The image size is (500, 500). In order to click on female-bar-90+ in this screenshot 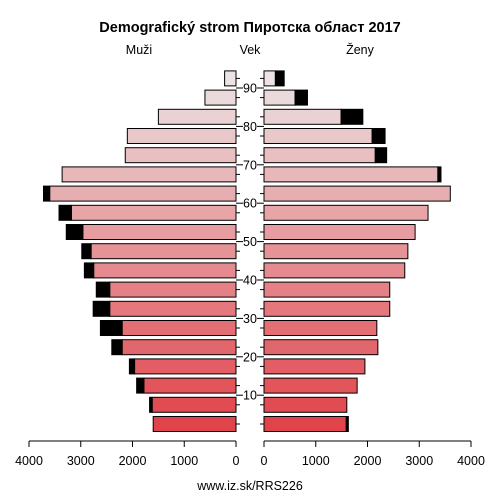, I will do `click(269, 78)`.